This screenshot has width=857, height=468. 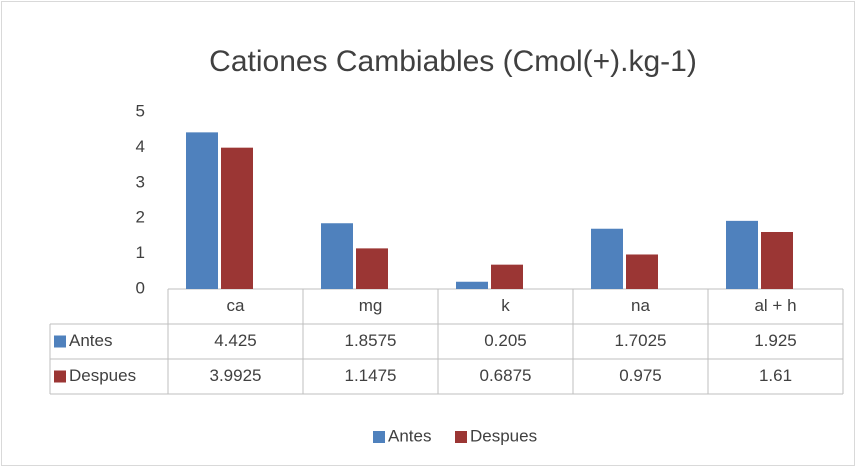 I want to click on table-cell: 0.6875, so click(x=506, y=375).